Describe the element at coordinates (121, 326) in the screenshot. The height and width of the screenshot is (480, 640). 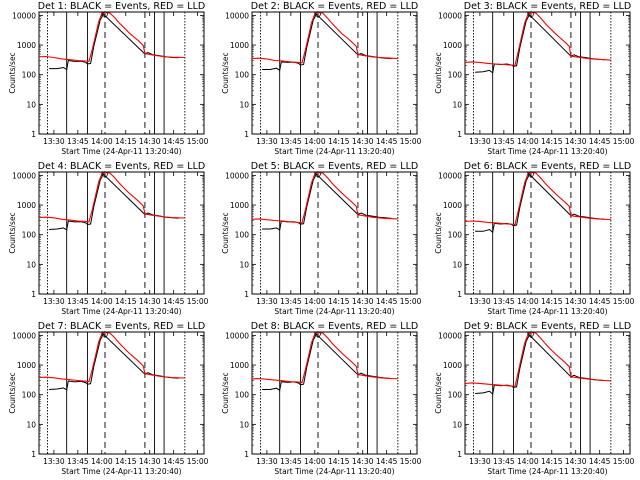
I see `panel-title: Det 7: BLACK = Events, RED = LLD` at that location.